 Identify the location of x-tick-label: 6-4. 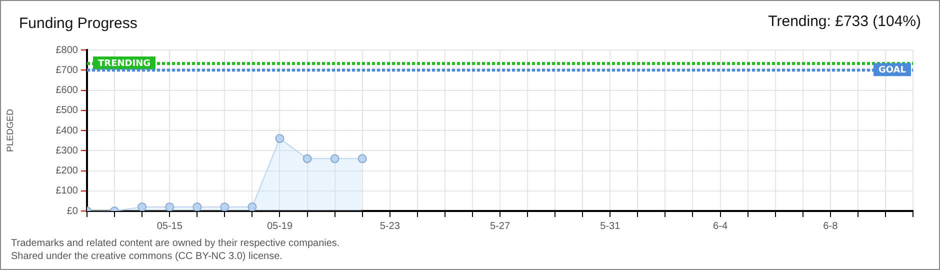
(720, 226).